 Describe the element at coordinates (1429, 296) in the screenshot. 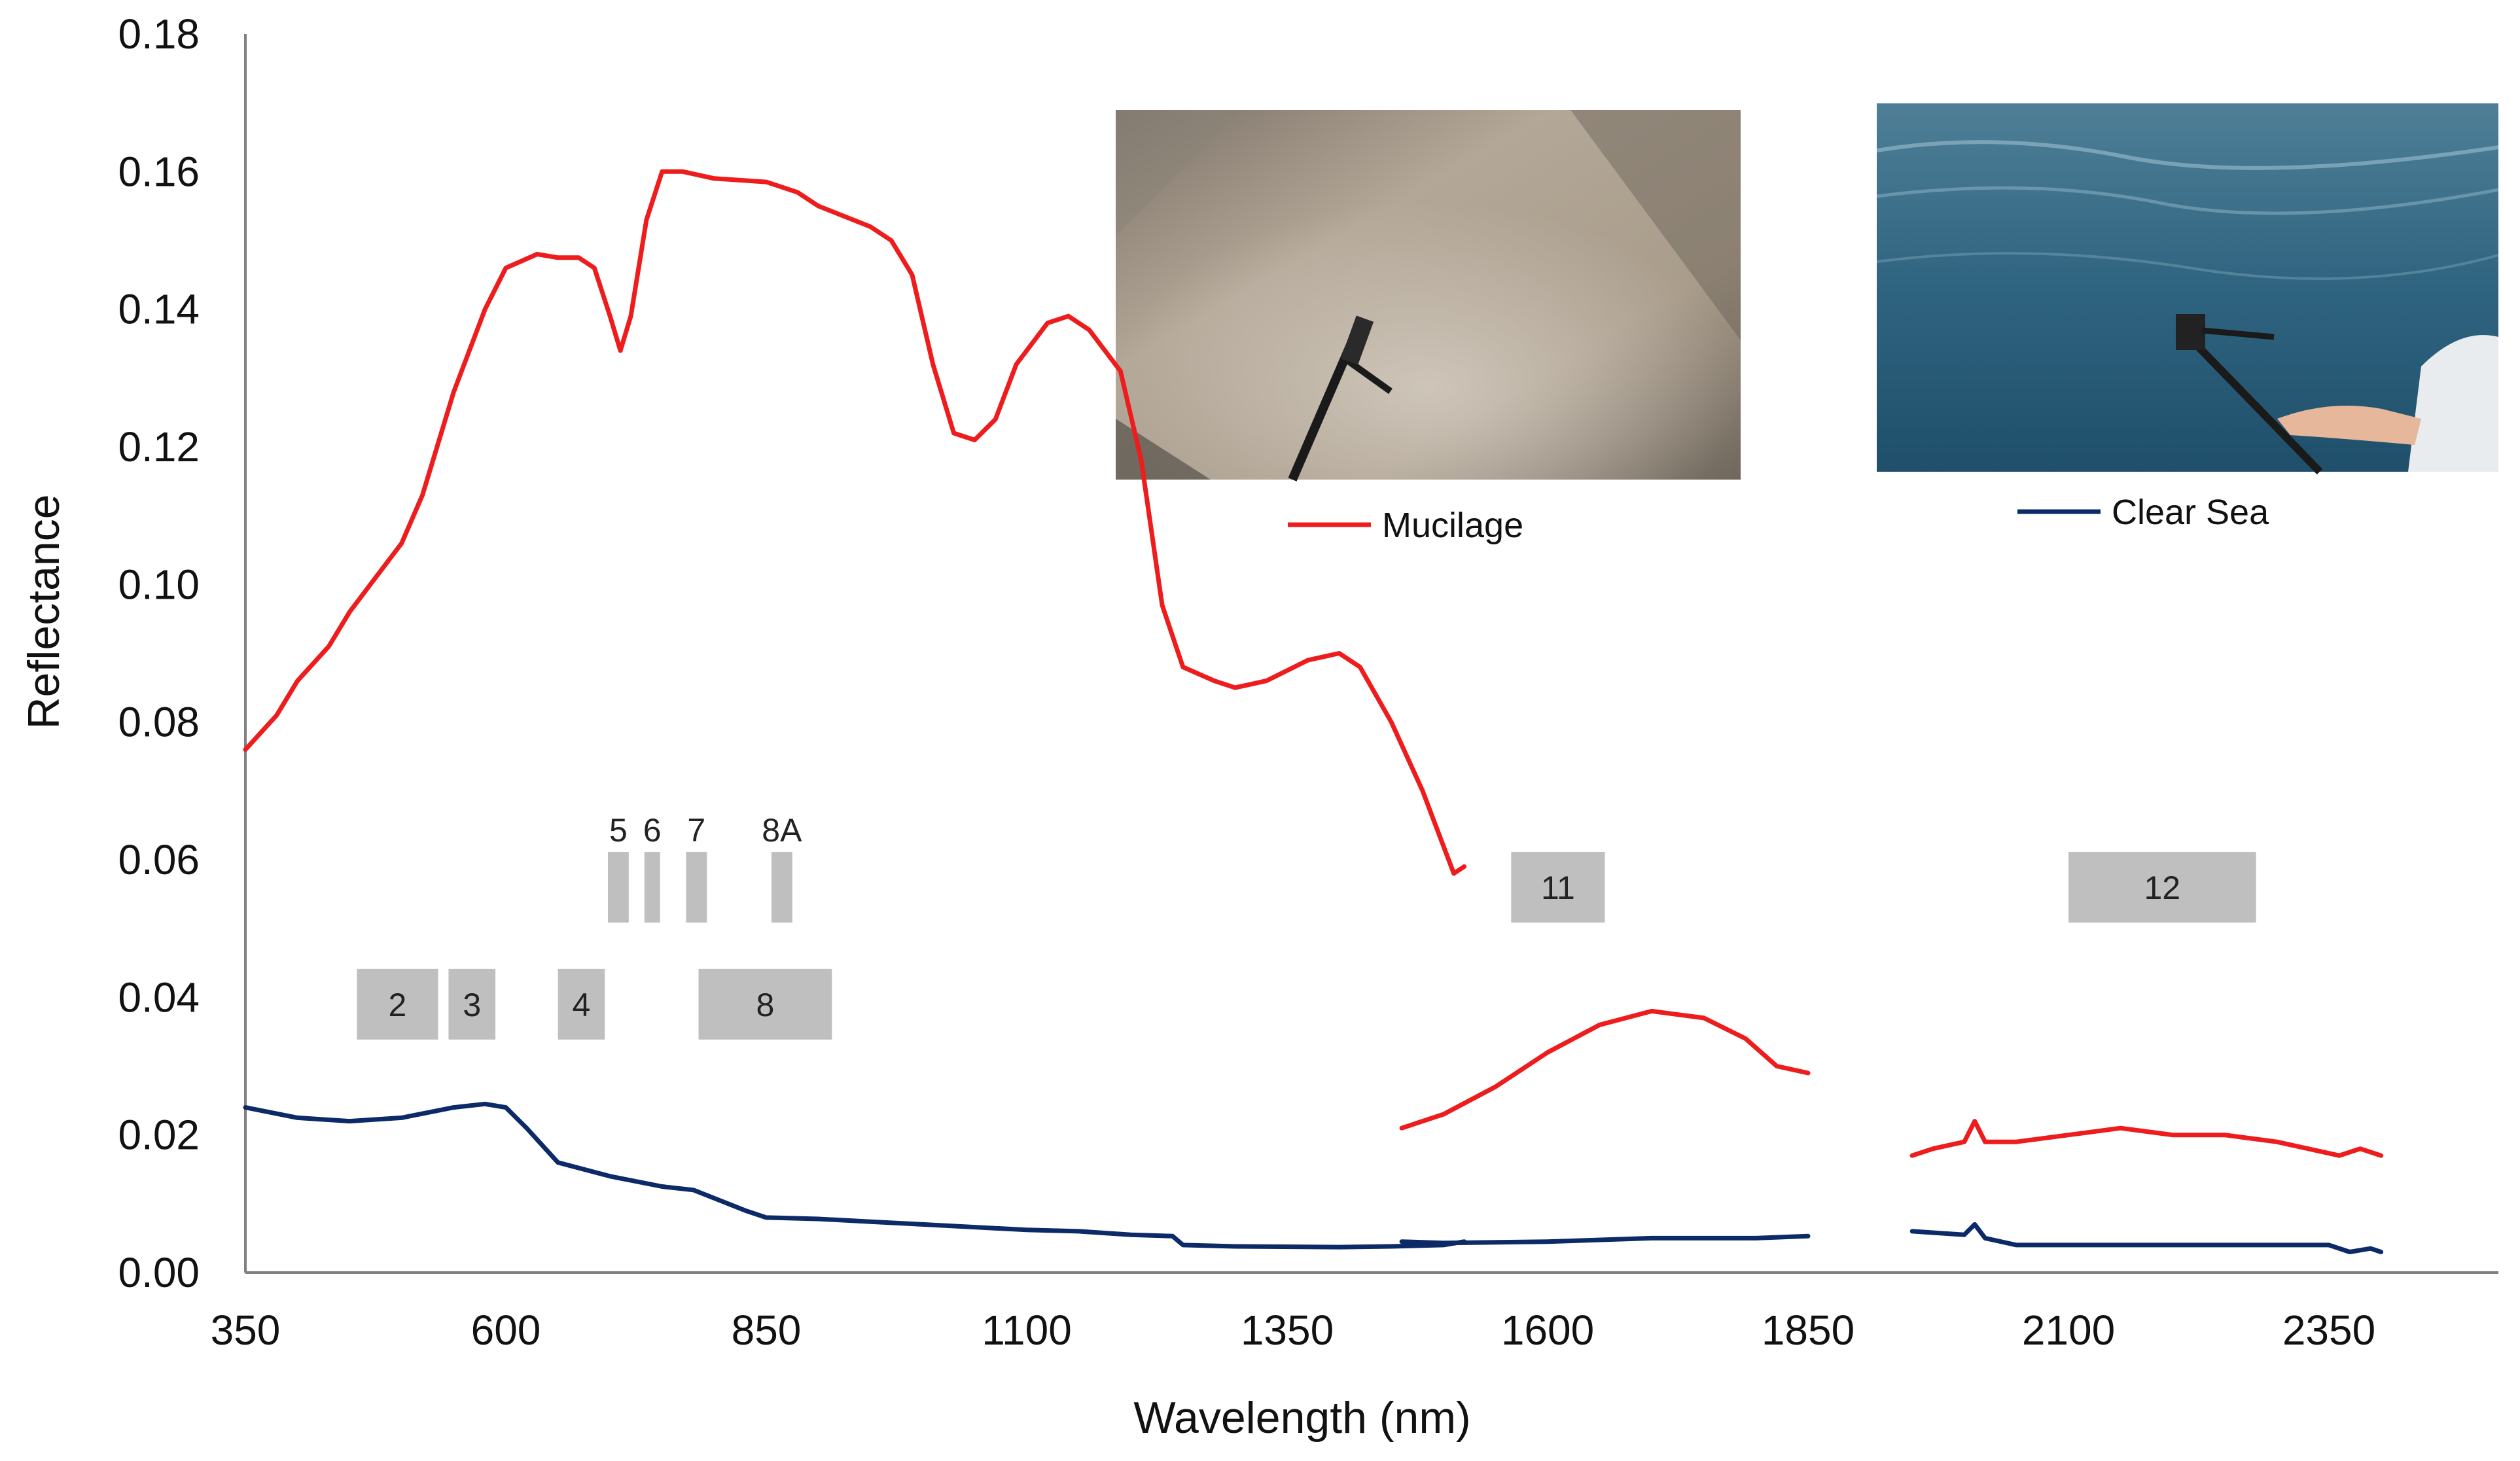

I see `mucilage-photo` at that location.